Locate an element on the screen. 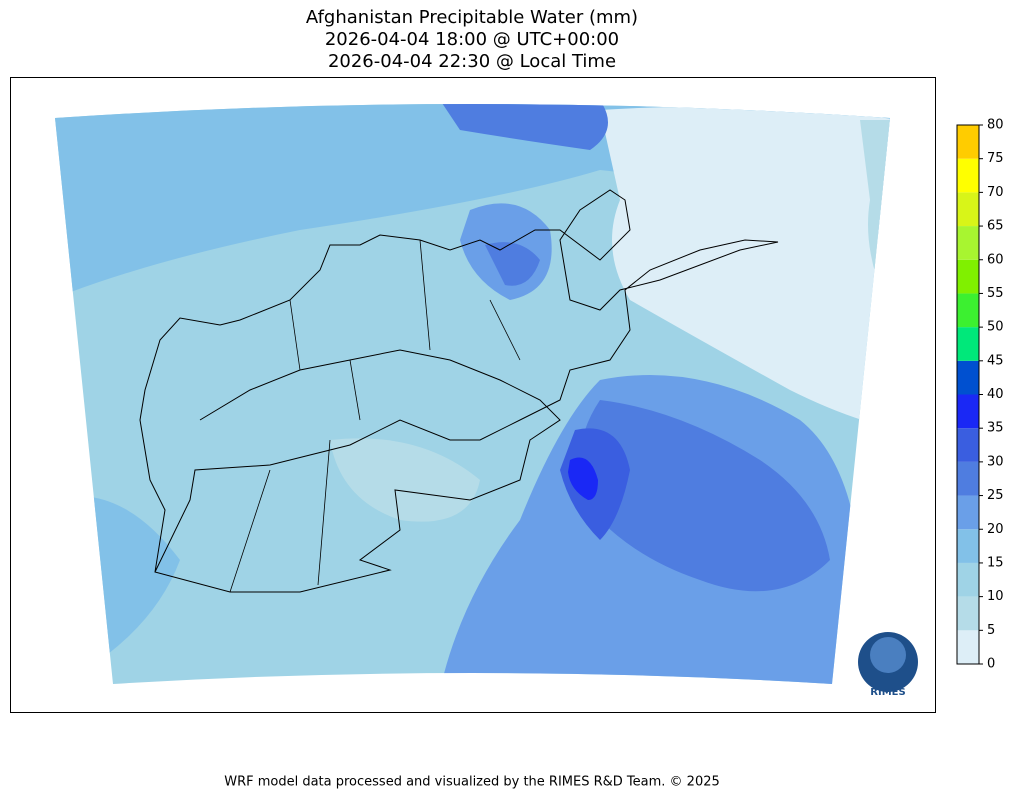  colorbar-tick-label: 75 is located at coordinates (995, 158).